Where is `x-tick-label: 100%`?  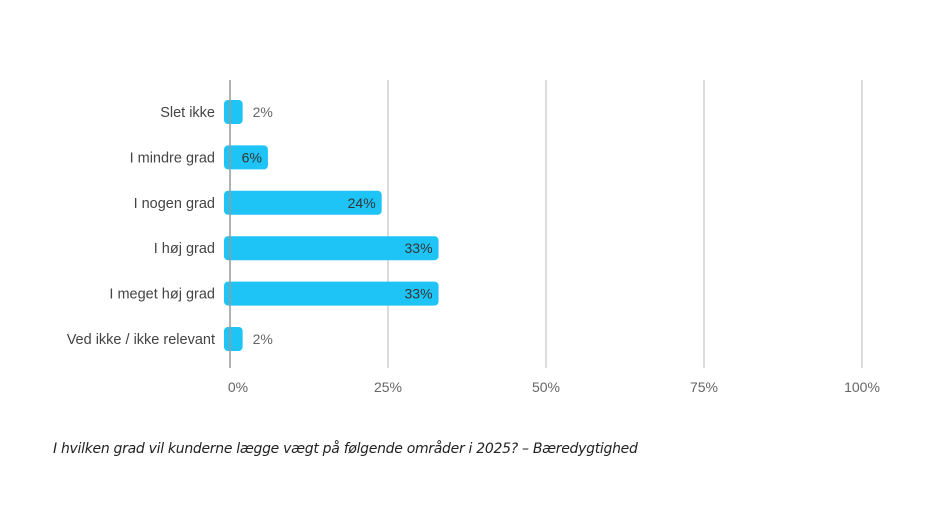
x-tick-label: 100% is located at coordinates (862, 387).